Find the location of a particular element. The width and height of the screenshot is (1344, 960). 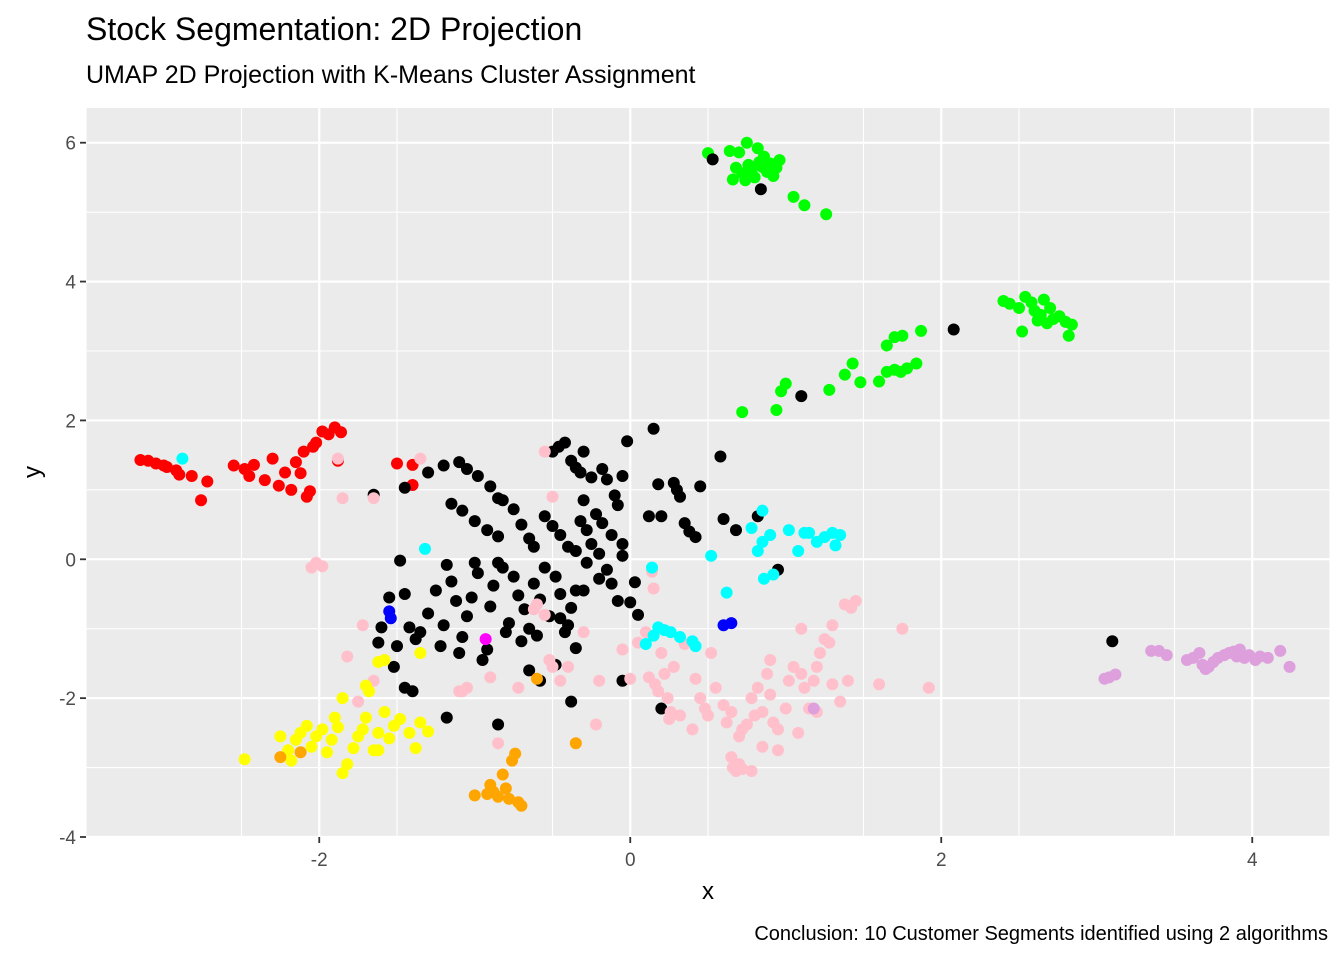

y-tick-label: 4 is located at coordinates (70, 283).